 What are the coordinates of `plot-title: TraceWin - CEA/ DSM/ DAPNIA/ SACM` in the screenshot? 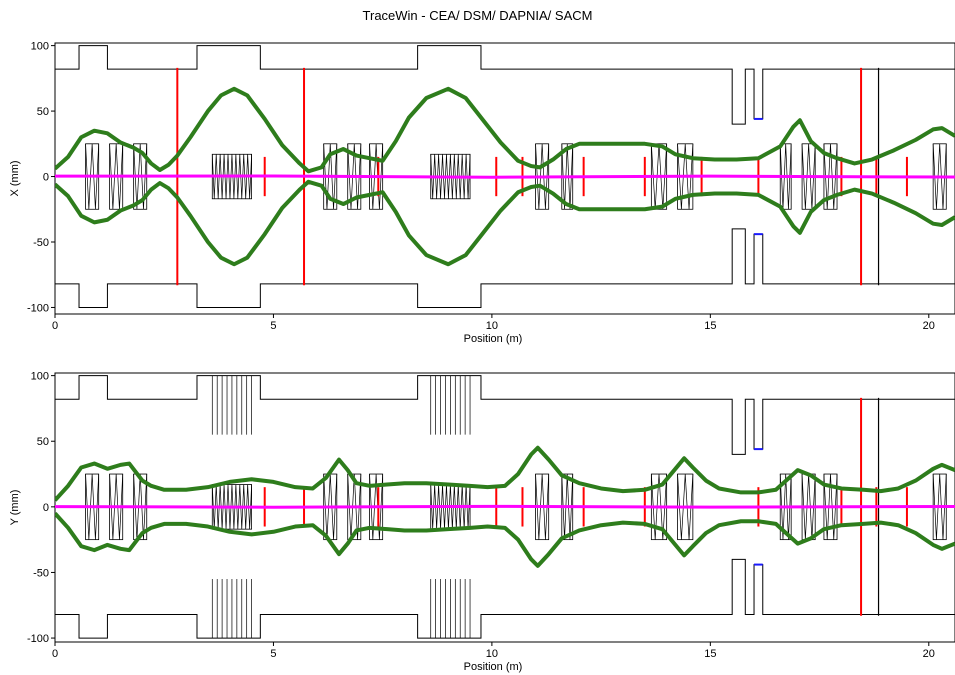 It's located at (477, 15).